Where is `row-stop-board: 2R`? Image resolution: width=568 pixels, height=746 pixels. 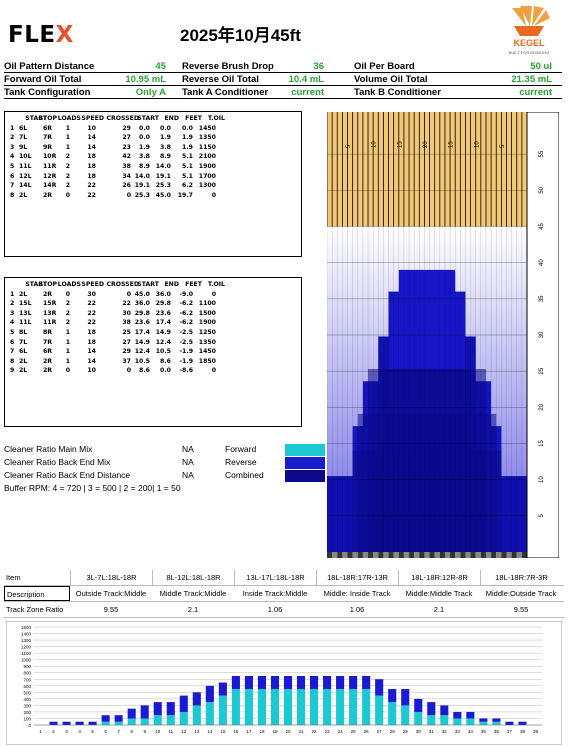
row-stop-board: 2R is located at coordinates (48, 361).